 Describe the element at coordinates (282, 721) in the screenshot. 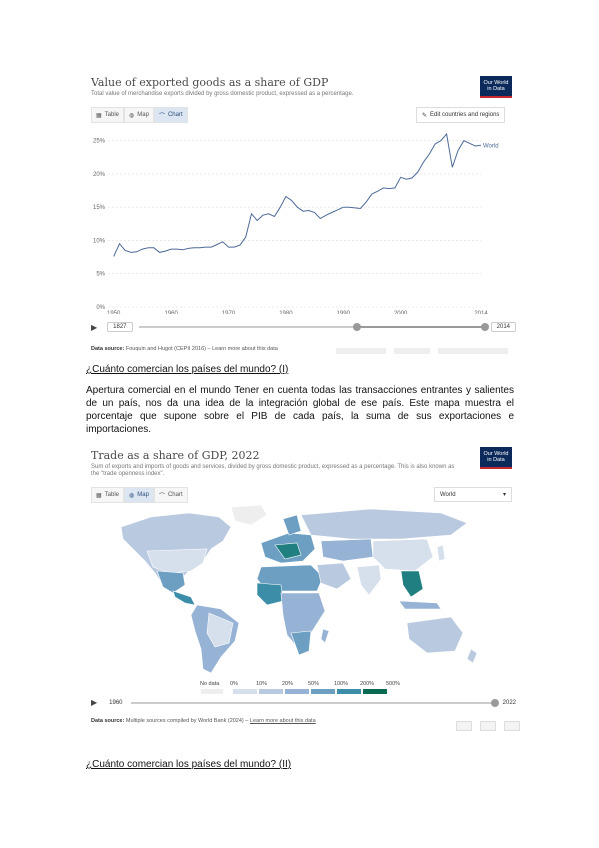

I see `learn-more-link: Learn more about this data` at that location.